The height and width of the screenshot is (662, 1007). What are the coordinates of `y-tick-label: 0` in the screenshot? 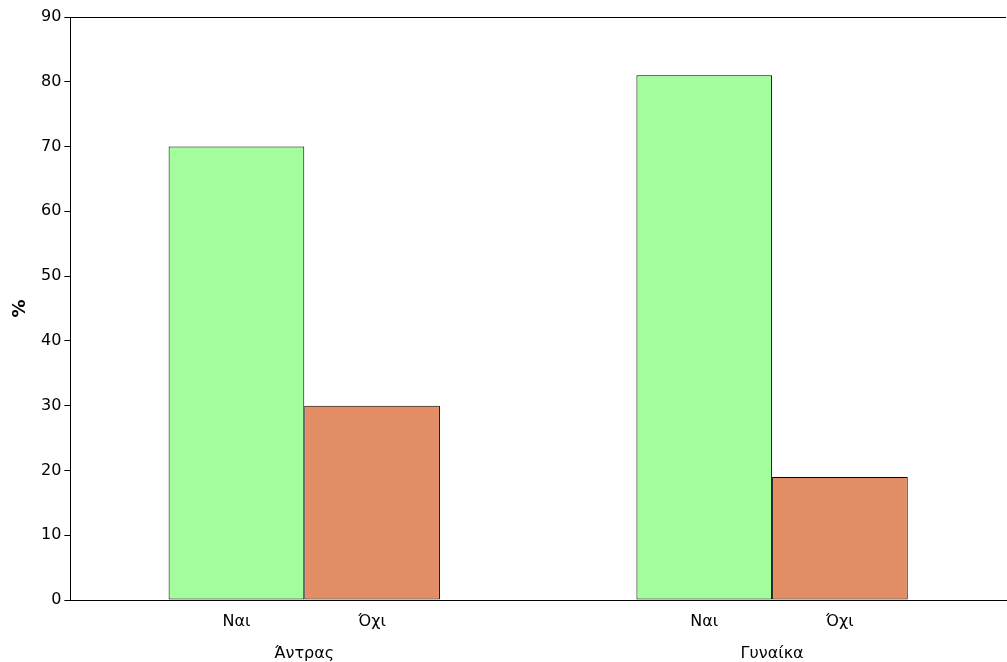 It's located at (56, 599).